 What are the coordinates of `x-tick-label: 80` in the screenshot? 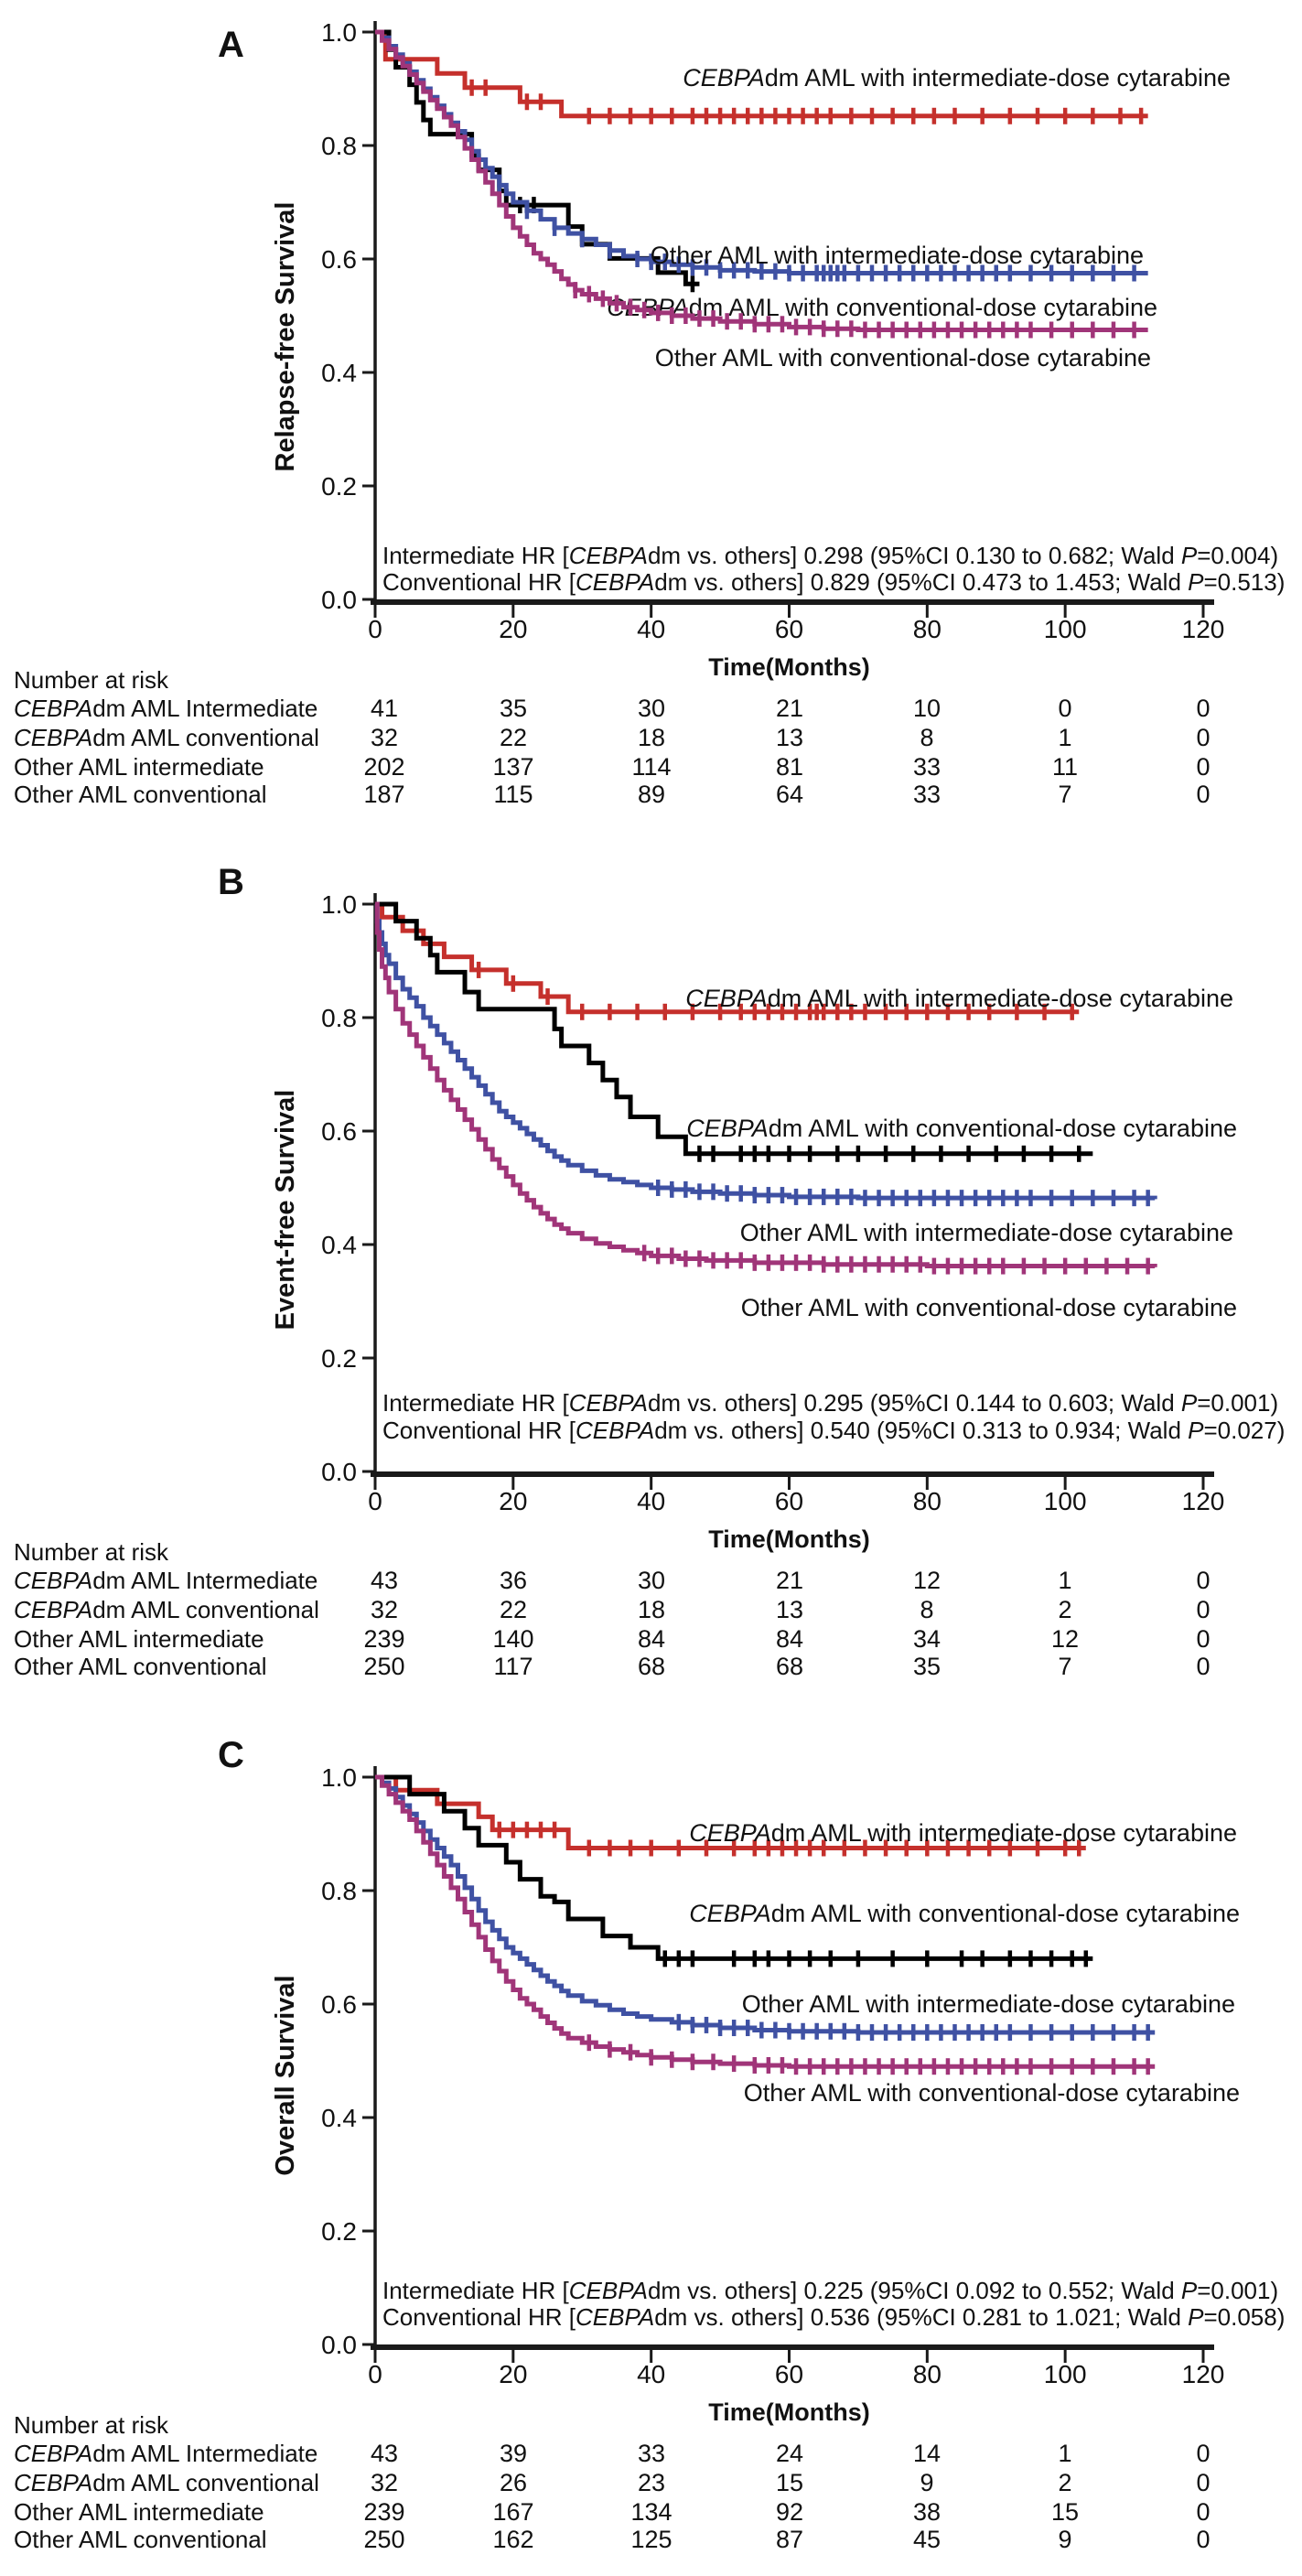 It's located at (927, 2374).